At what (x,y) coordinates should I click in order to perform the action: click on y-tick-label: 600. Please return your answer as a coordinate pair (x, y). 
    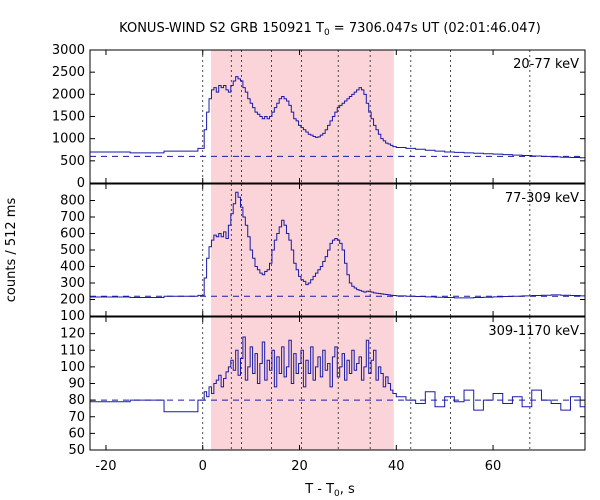
    Looking at the image, I should click on (72, 234).